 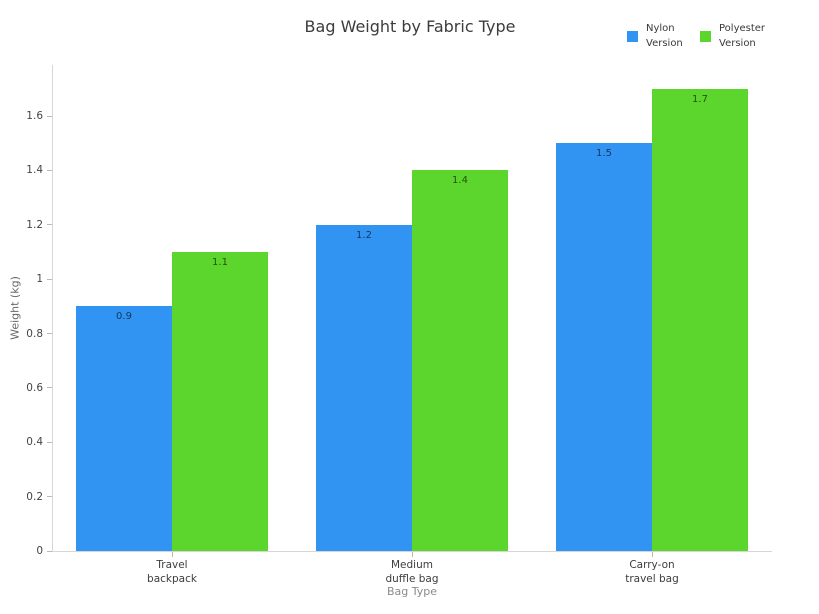 What do you see at coordinates (742, 36) in the screenshot?
I see `legend-label-polyester: Polyester Version` at bounding box center [742, 36].